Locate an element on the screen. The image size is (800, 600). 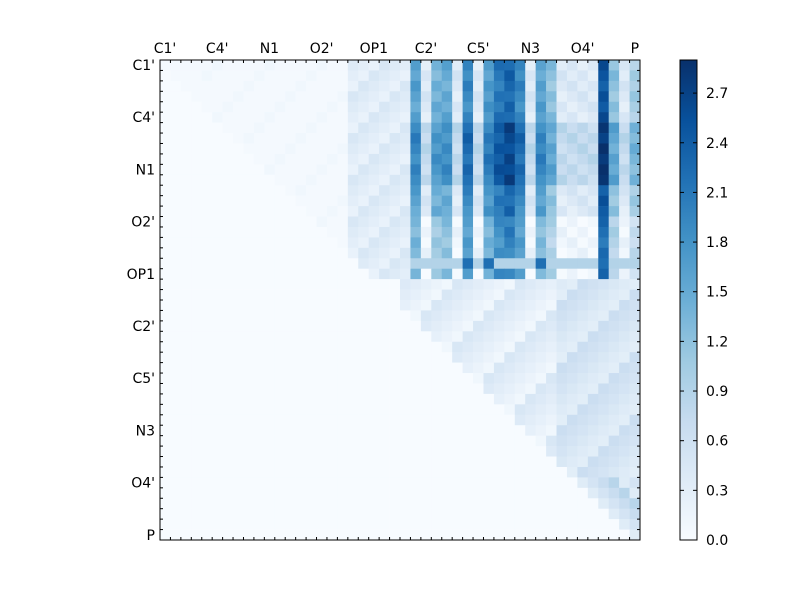
y-tick-label: N1 is located at coordinates (145, 170).